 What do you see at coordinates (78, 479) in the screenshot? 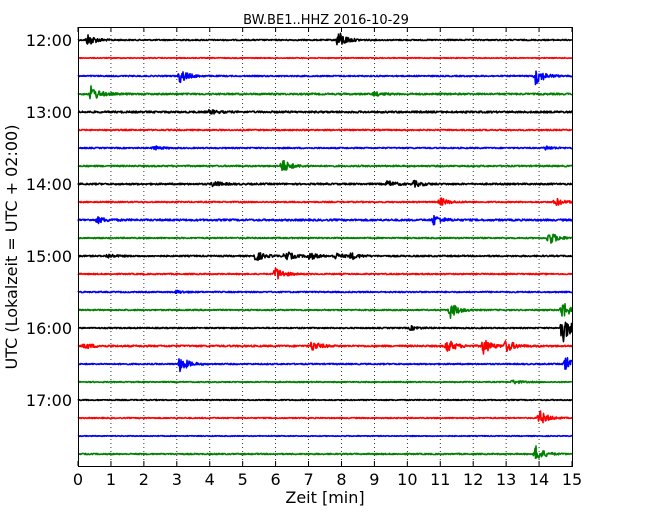
I see `x-tick-label: 0` at bounding box center [78, 479].